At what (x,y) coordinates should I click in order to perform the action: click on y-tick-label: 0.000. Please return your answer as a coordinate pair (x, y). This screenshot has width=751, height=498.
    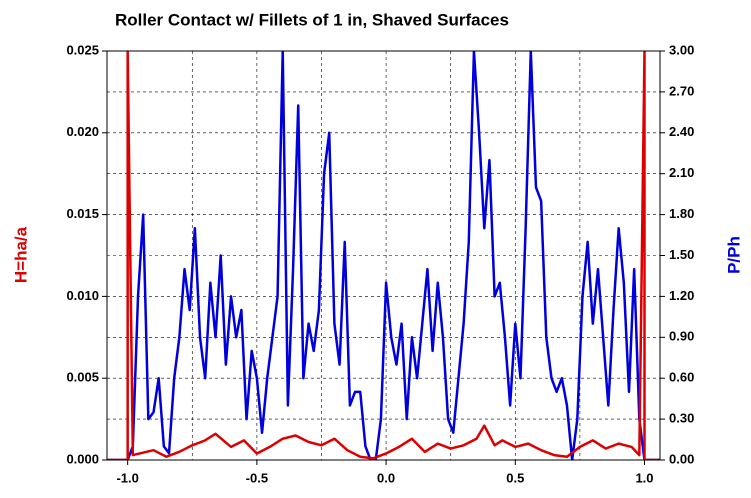
    Looking at the image, I should click on (82, 458).